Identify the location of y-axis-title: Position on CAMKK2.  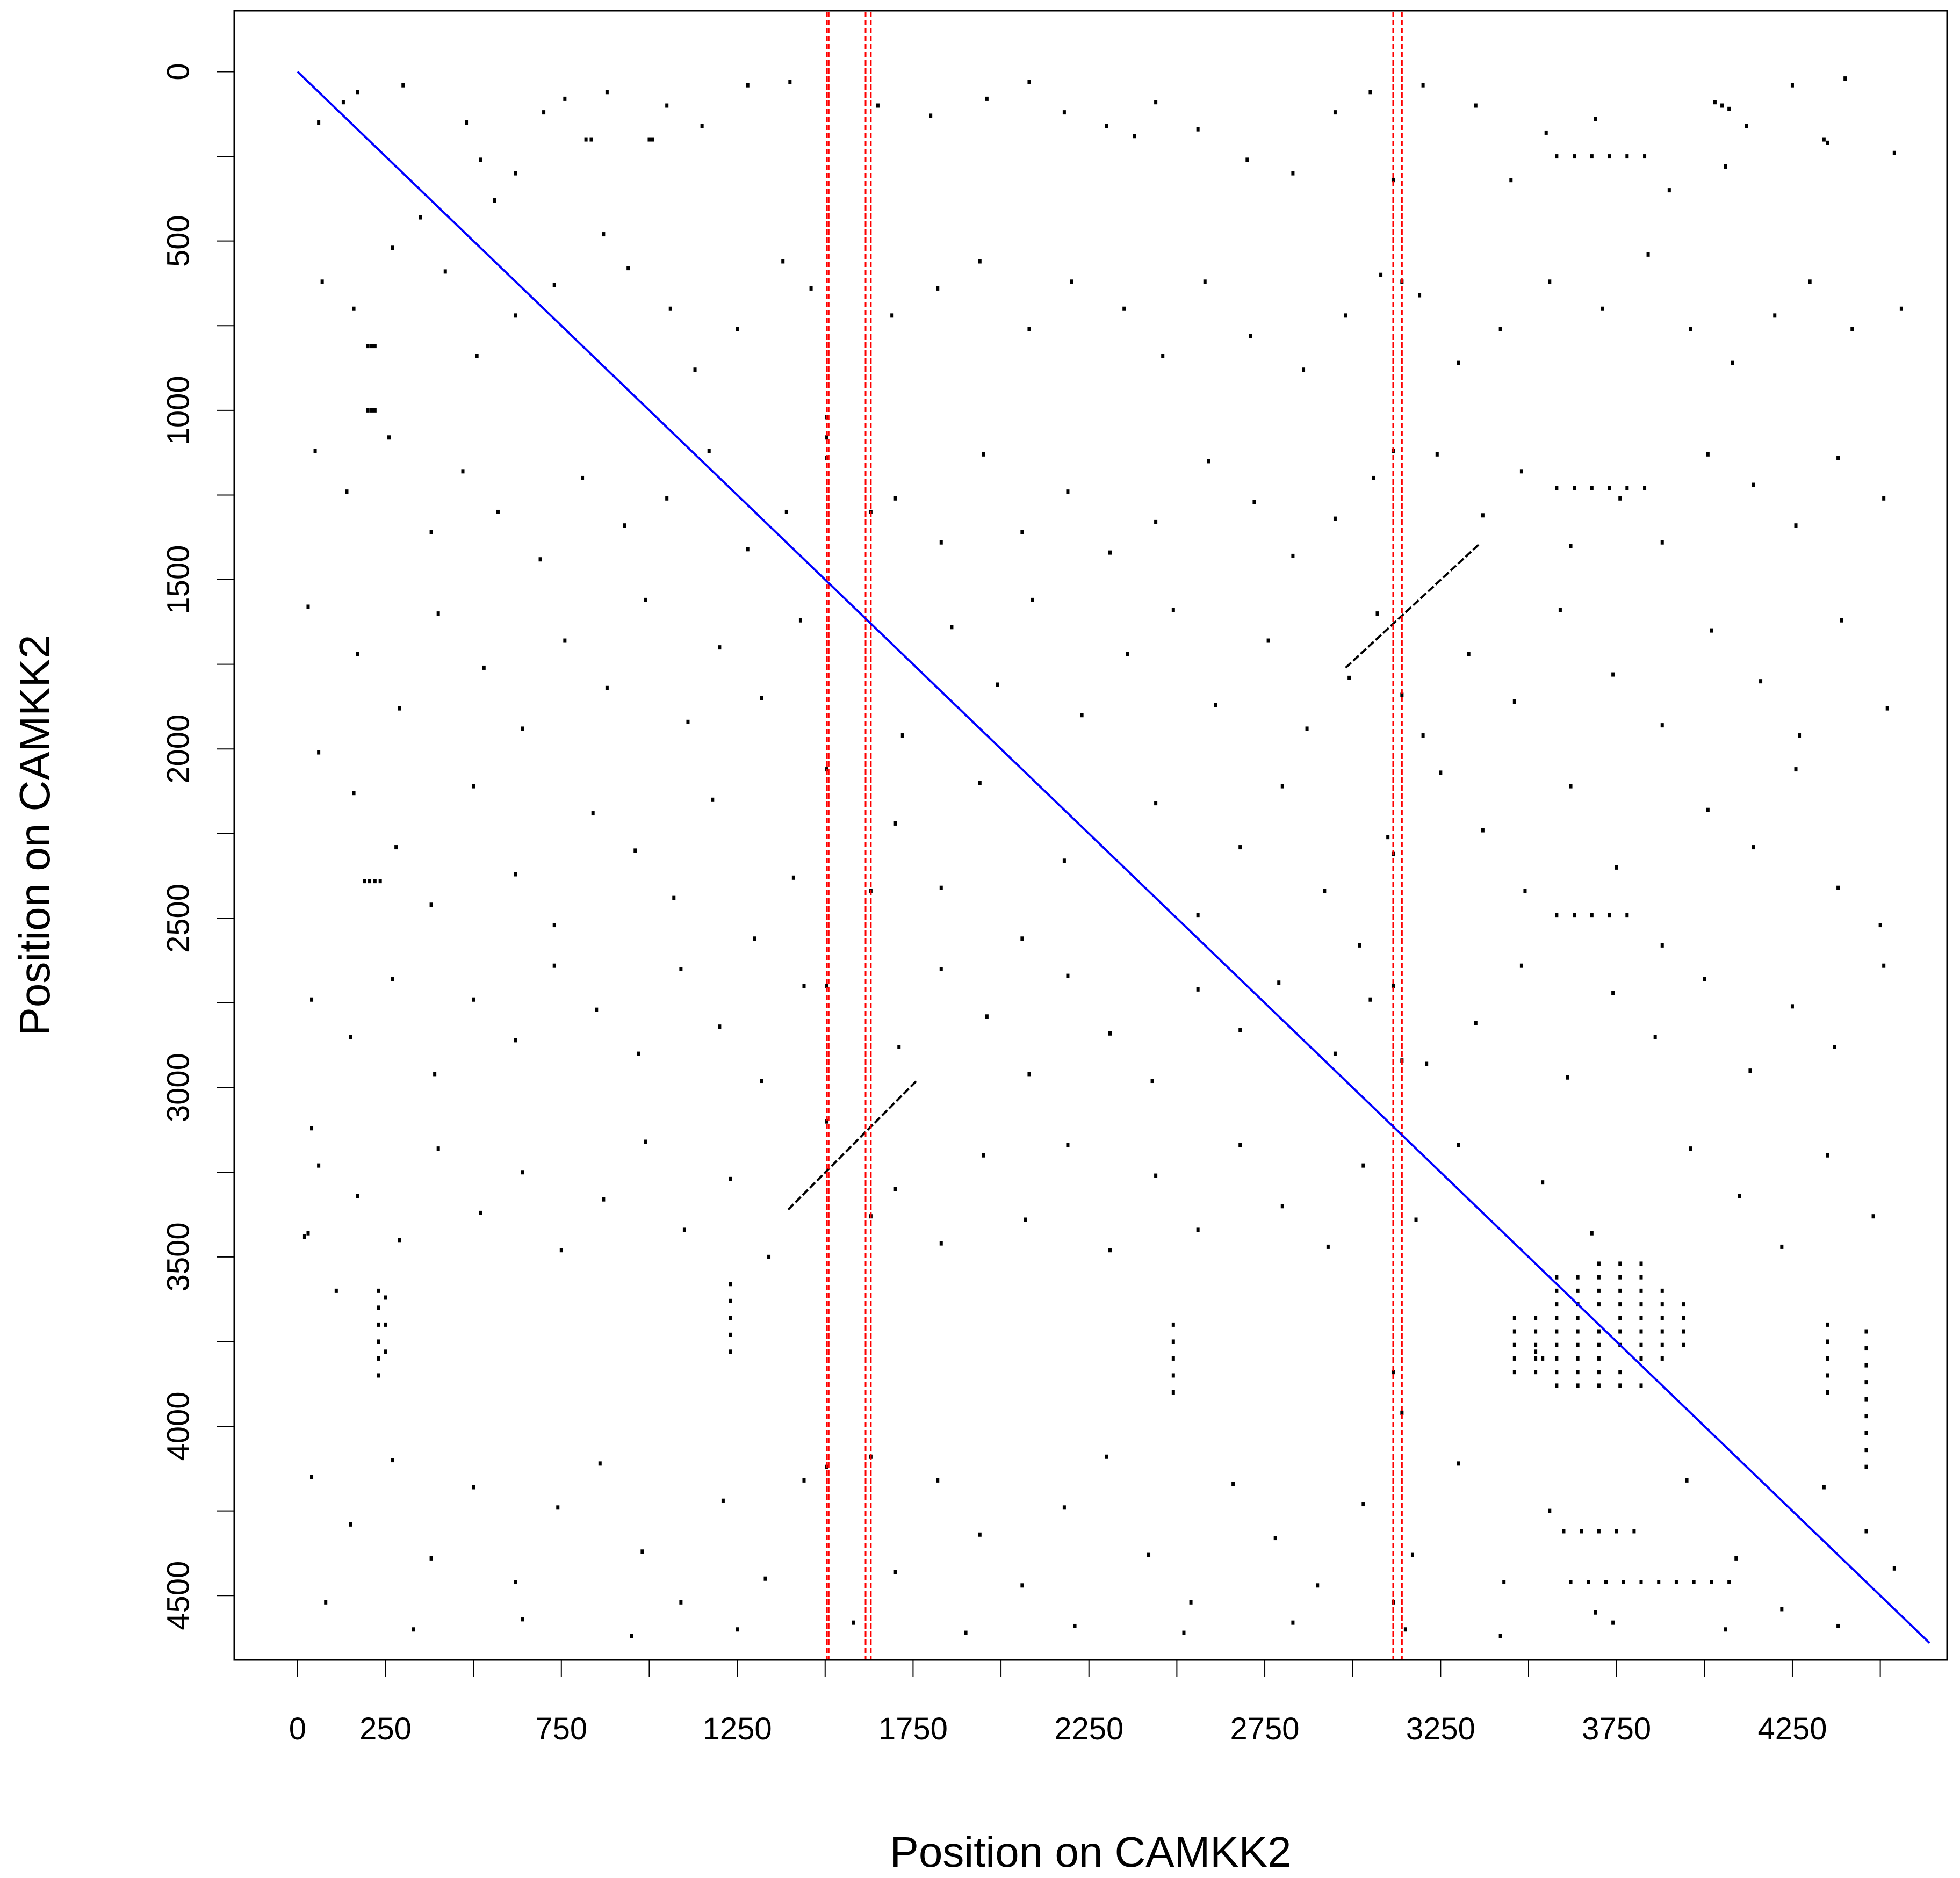
(35, 835).